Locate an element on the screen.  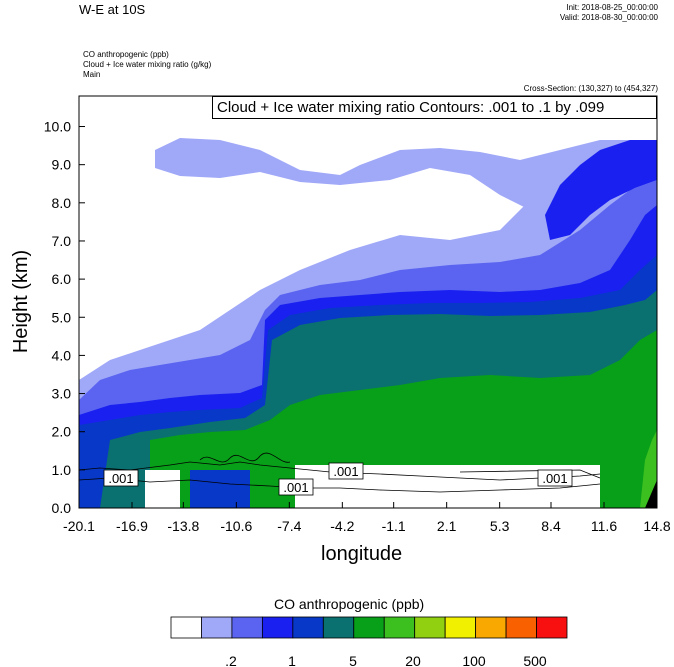
x-tick-label: -7.4 is located at coordinates (289, 526).